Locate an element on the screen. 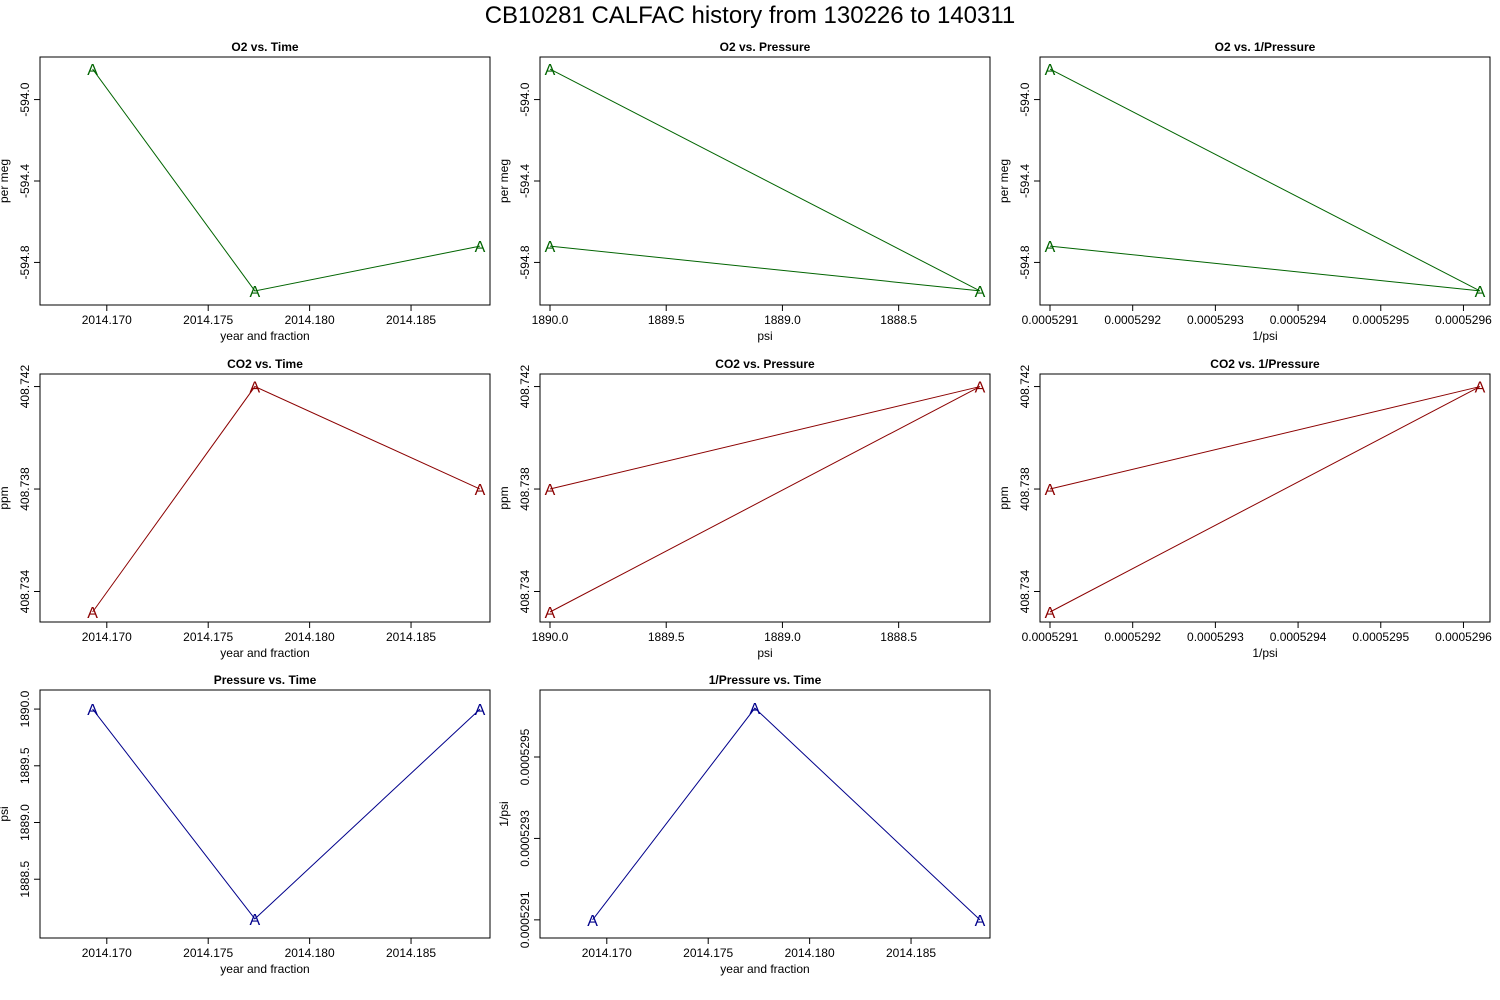 Image resolution: width=1500 pixels, height=1000 pixels. y-tick-label: 0.0005293 is located at coordinates (525, 838).